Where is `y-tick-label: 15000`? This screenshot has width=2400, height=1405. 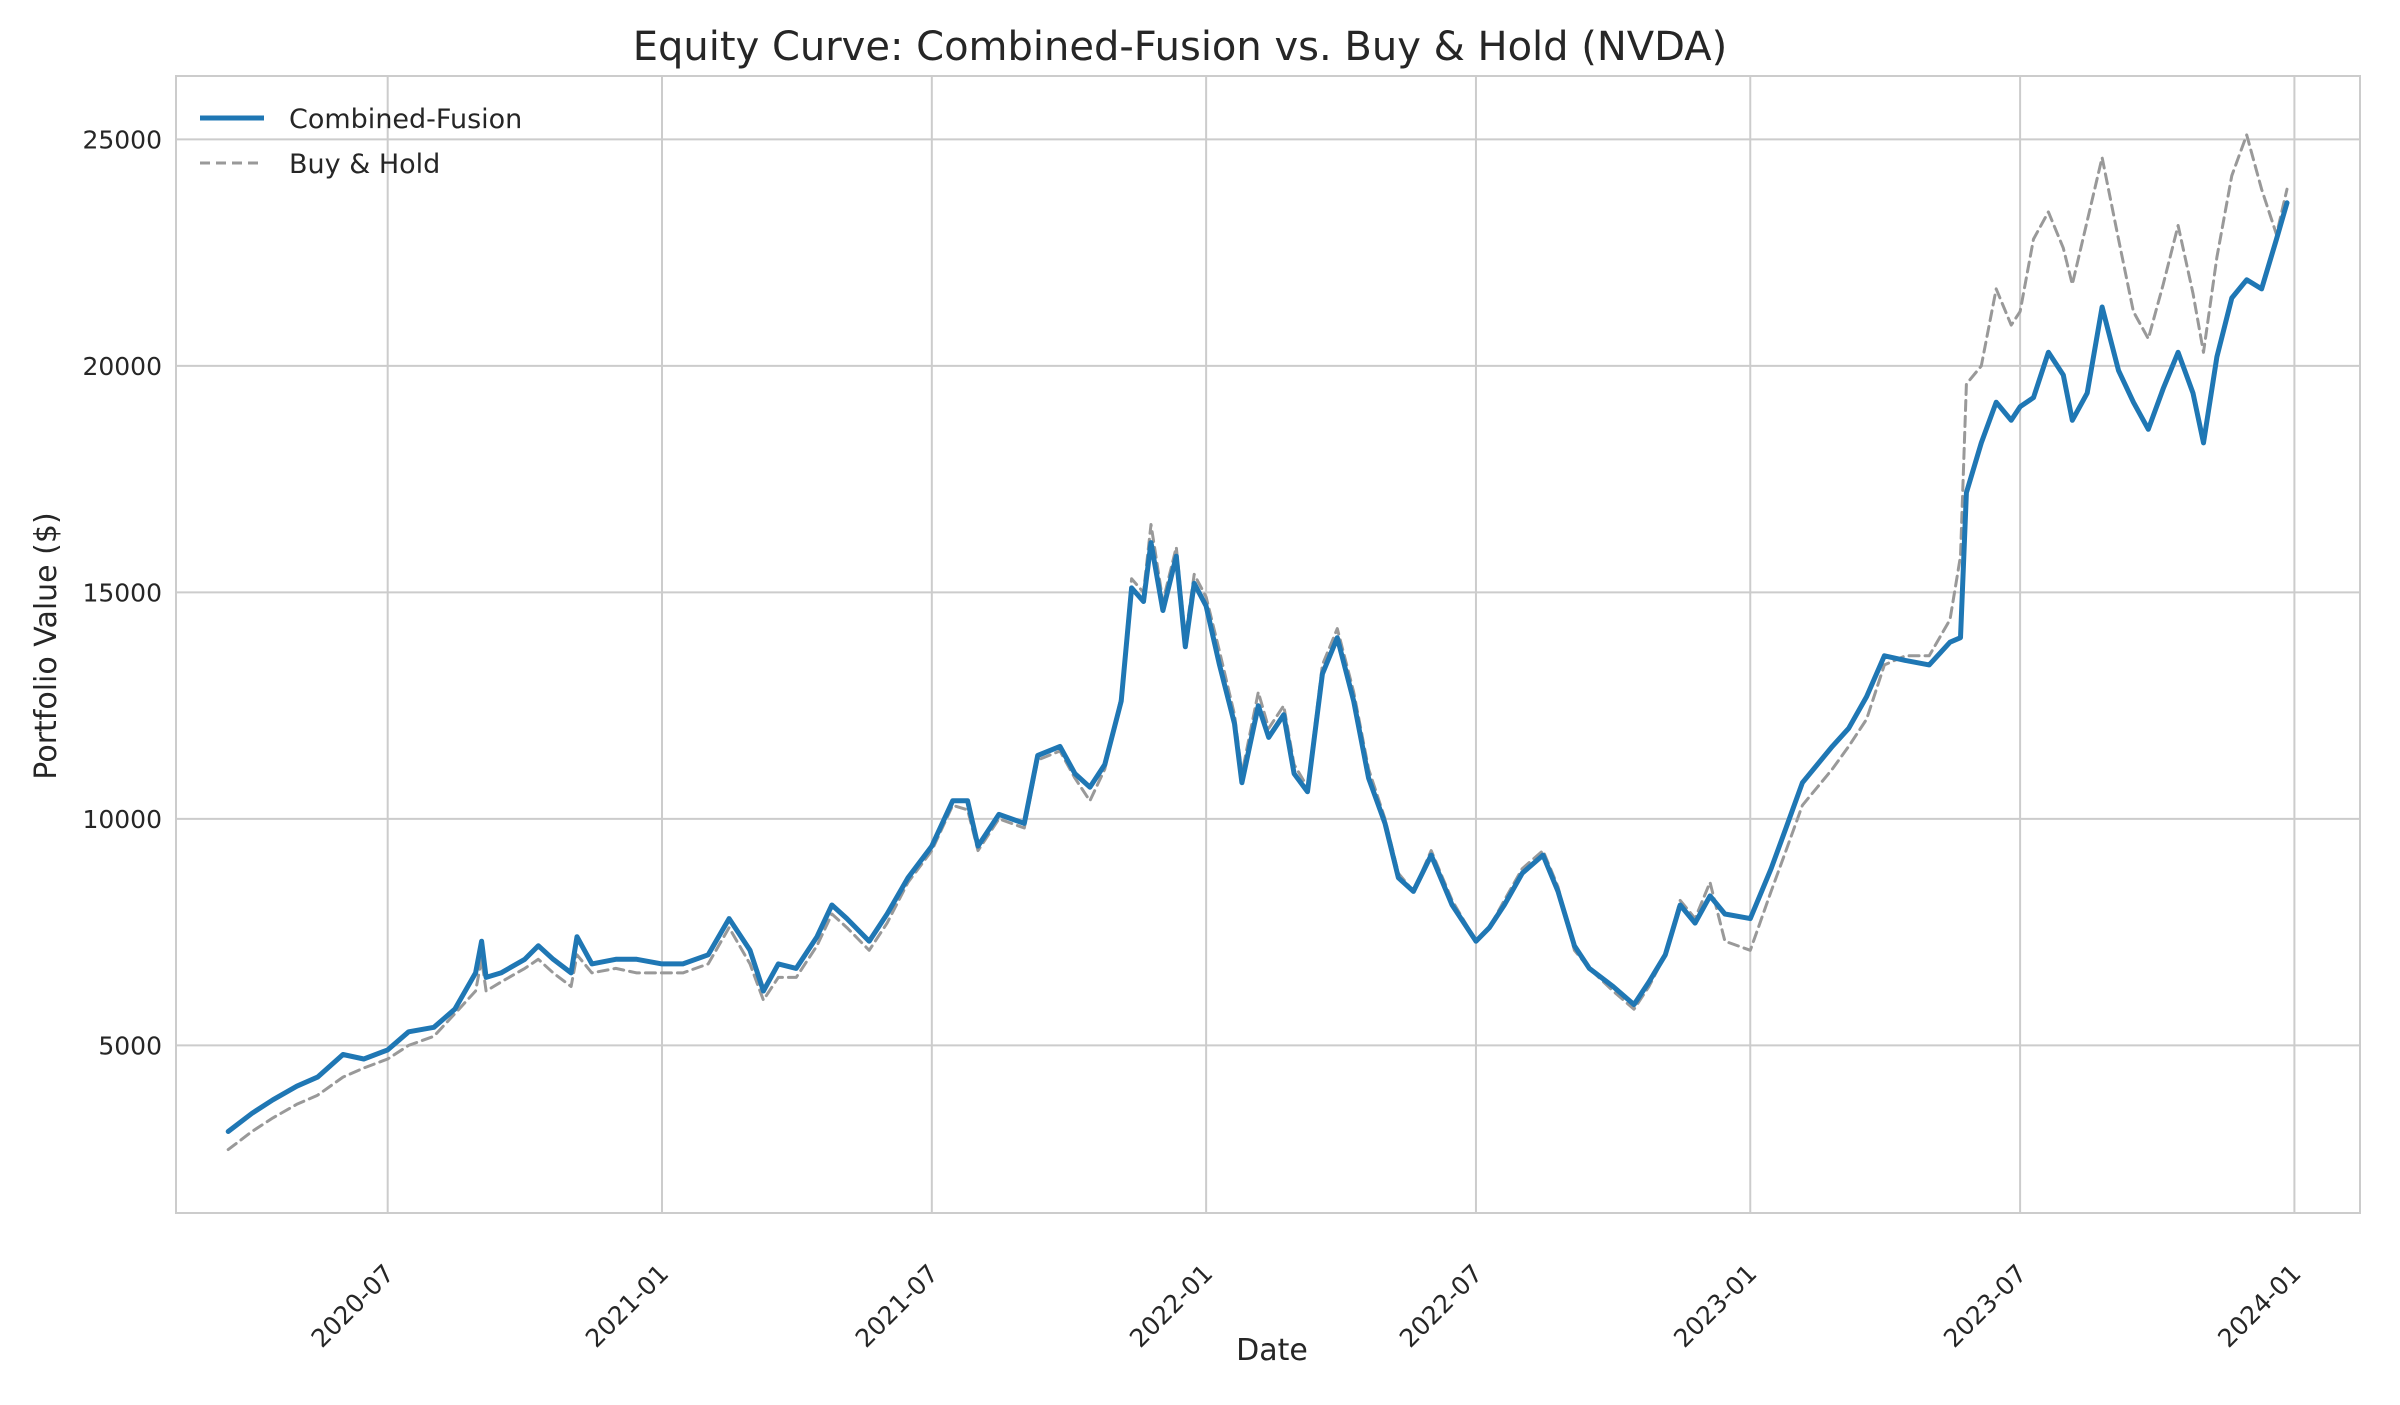
y-tick-label: 15000 is located at coordinates (122, 592).